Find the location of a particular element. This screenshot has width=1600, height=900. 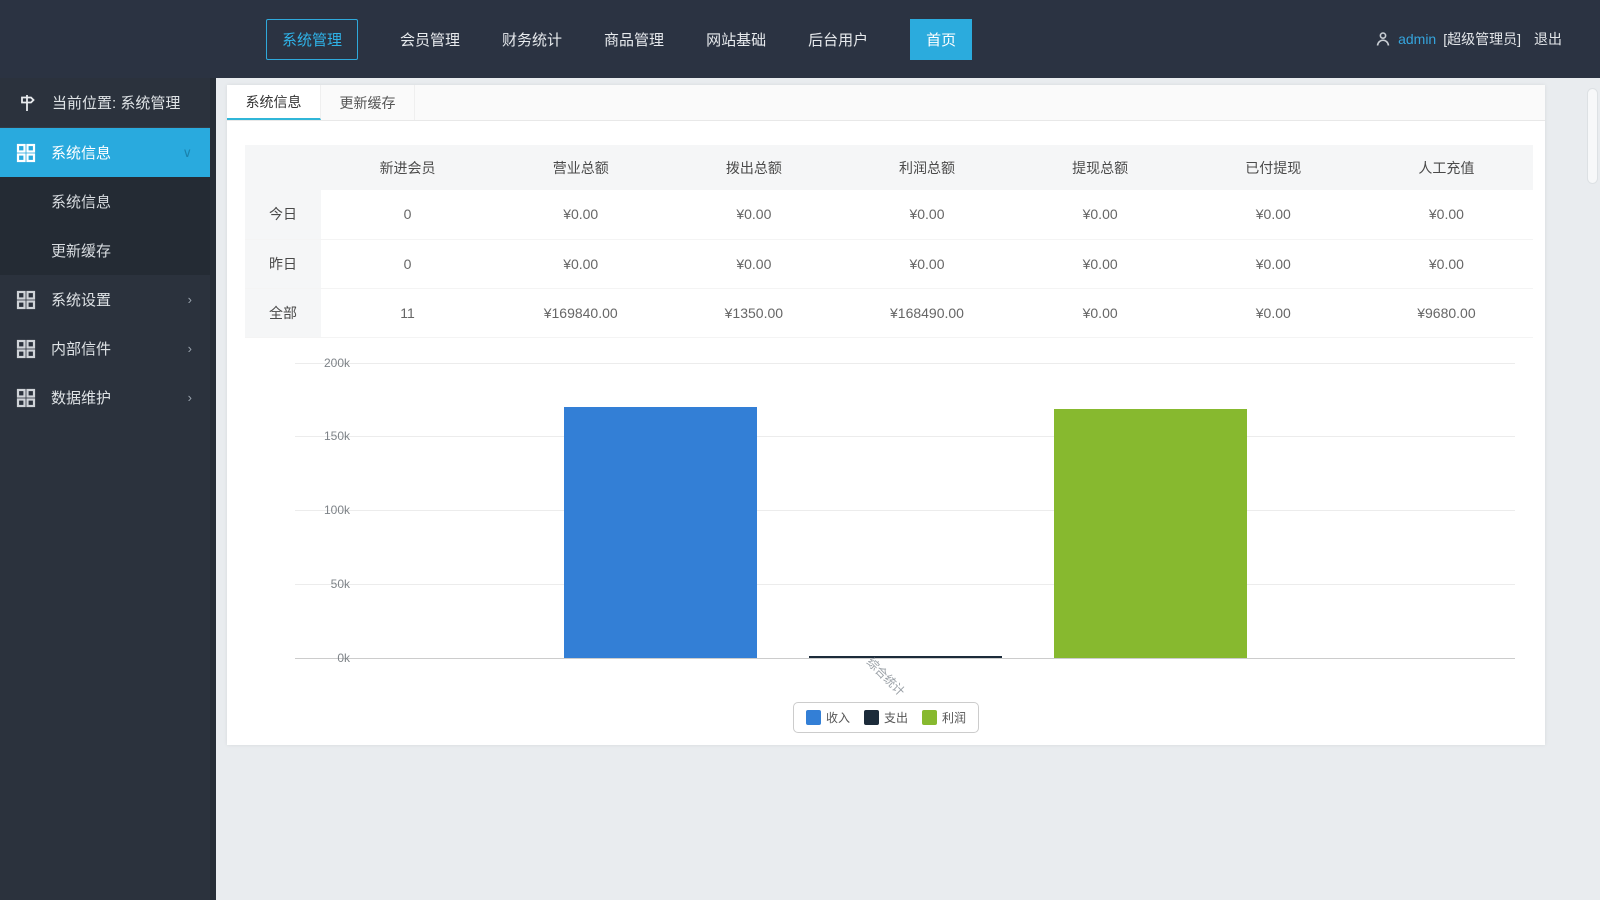

legend-item-expense: 支出 is located at coordinates (885, 717).